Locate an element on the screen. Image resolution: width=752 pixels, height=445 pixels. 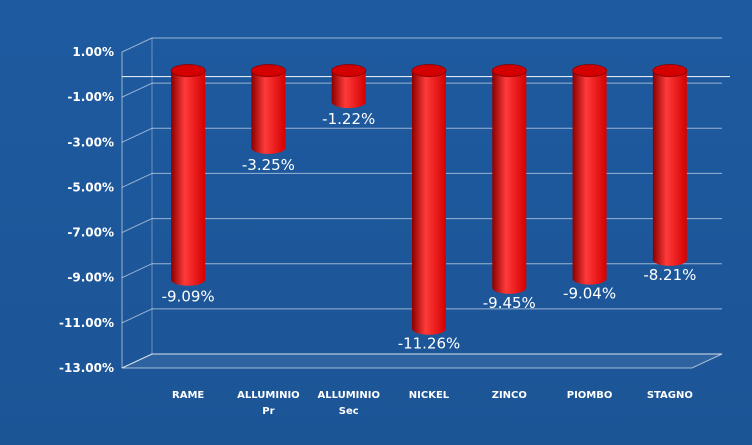
floor-plane is located at coordinates (422, 361).